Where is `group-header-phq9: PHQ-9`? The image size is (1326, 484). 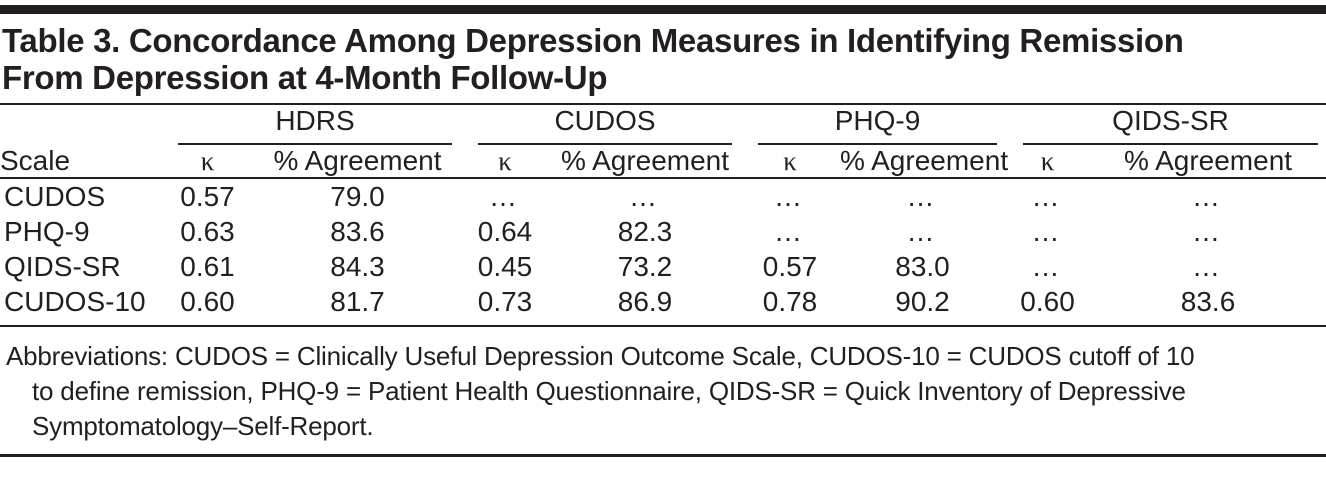 group-header-phq9: PHQ-9 is located at coordinates (872, 125).